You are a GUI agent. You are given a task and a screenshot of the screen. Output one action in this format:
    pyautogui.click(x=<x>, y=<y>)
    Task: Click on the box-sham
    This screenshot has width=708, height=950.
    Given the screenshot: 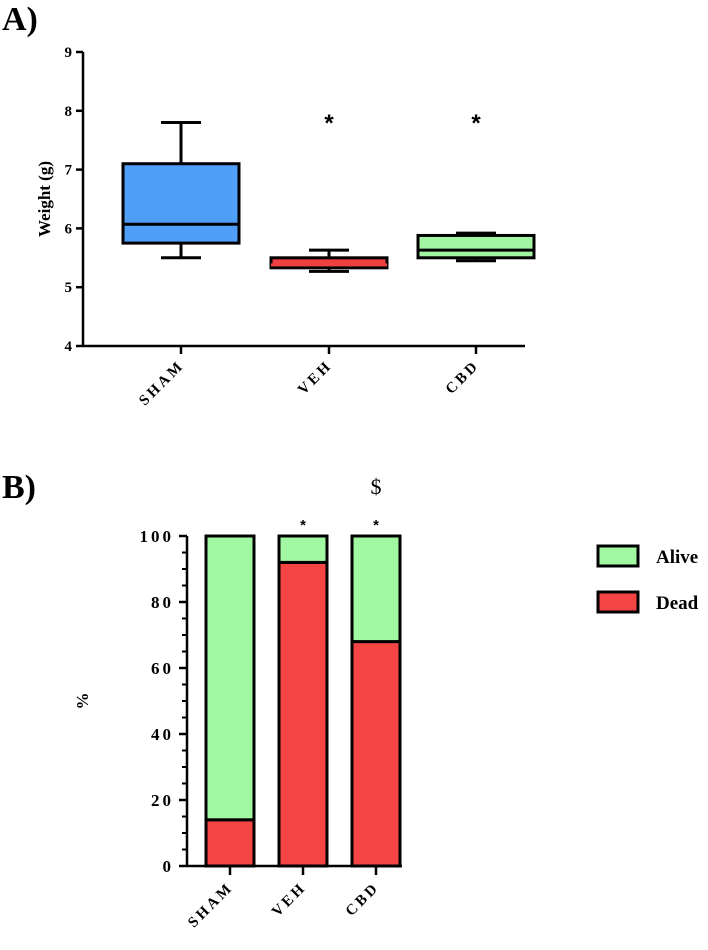 What is the action you would take?
    pyautogui.click(x=181, y=190)
    